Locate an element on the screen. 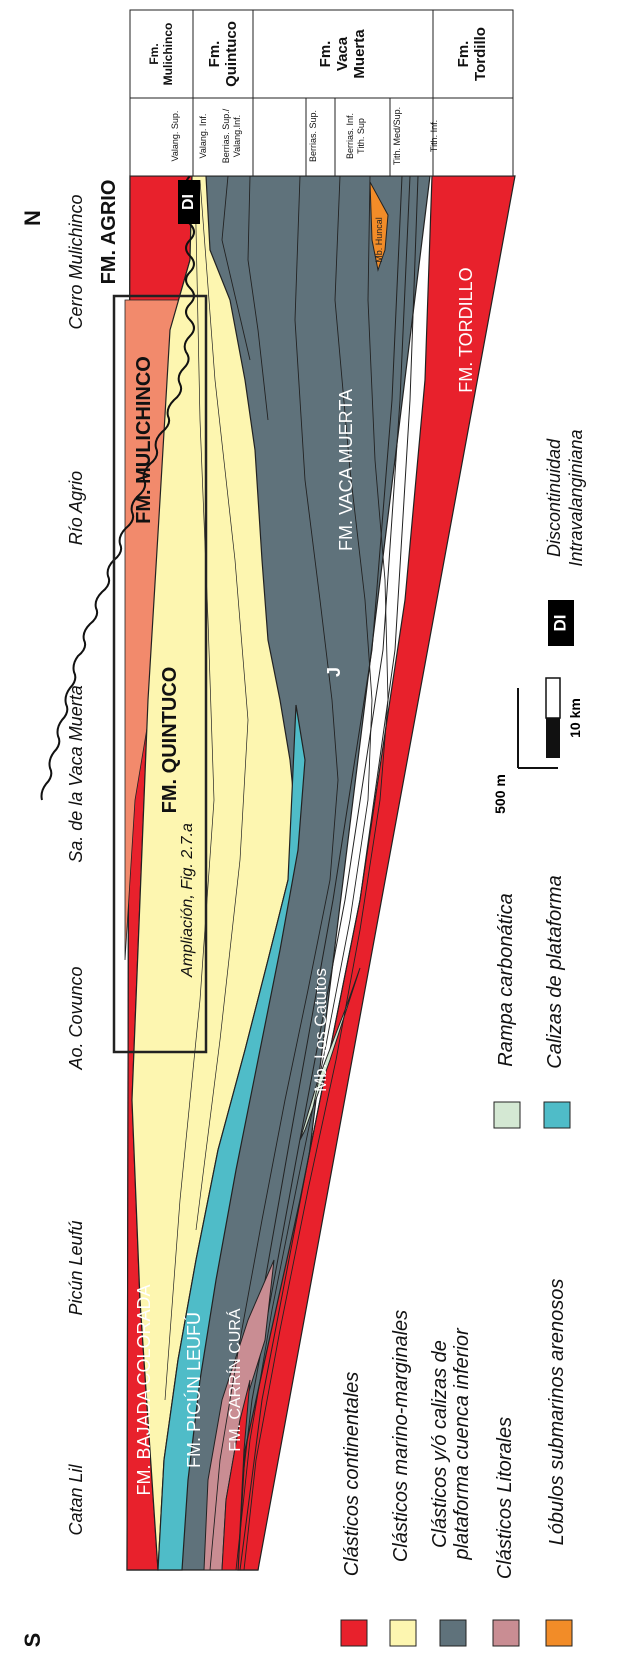  age-tith-med: Tith. Med/Sup. is located at coordinates (397, 136).